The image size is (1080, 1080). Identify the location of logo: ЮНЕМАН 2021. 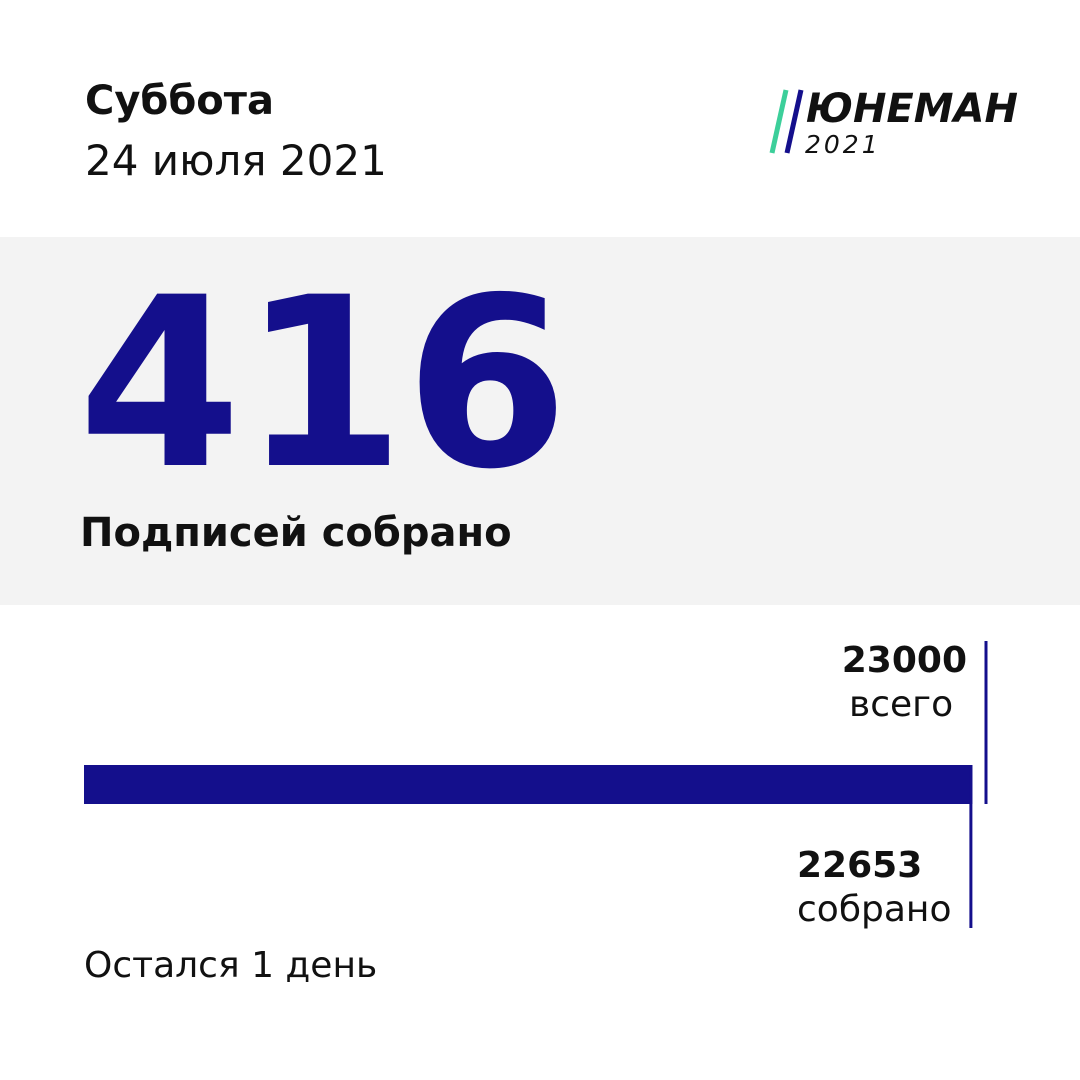
(893, 122).